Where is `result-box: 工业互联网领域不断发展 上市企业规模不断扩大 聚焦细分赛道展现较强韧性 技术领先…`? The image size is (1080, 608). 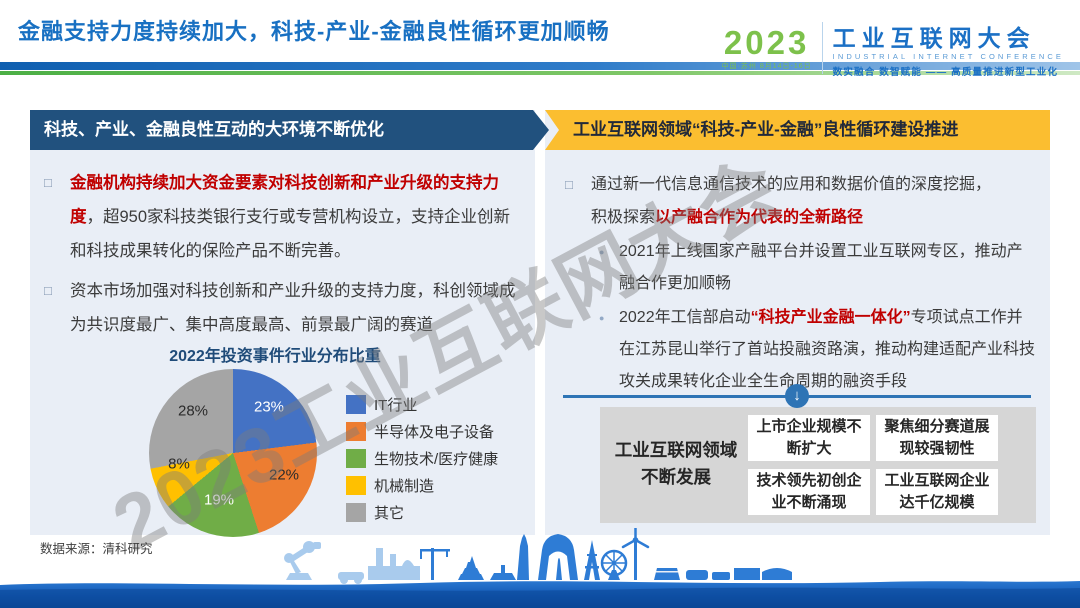
result-box: 工业互联网领域不断发展 上市企业规模不断扩大 聚焦细分赛道展现较强韧性 技术领先… is located at coordinates (818, 465).